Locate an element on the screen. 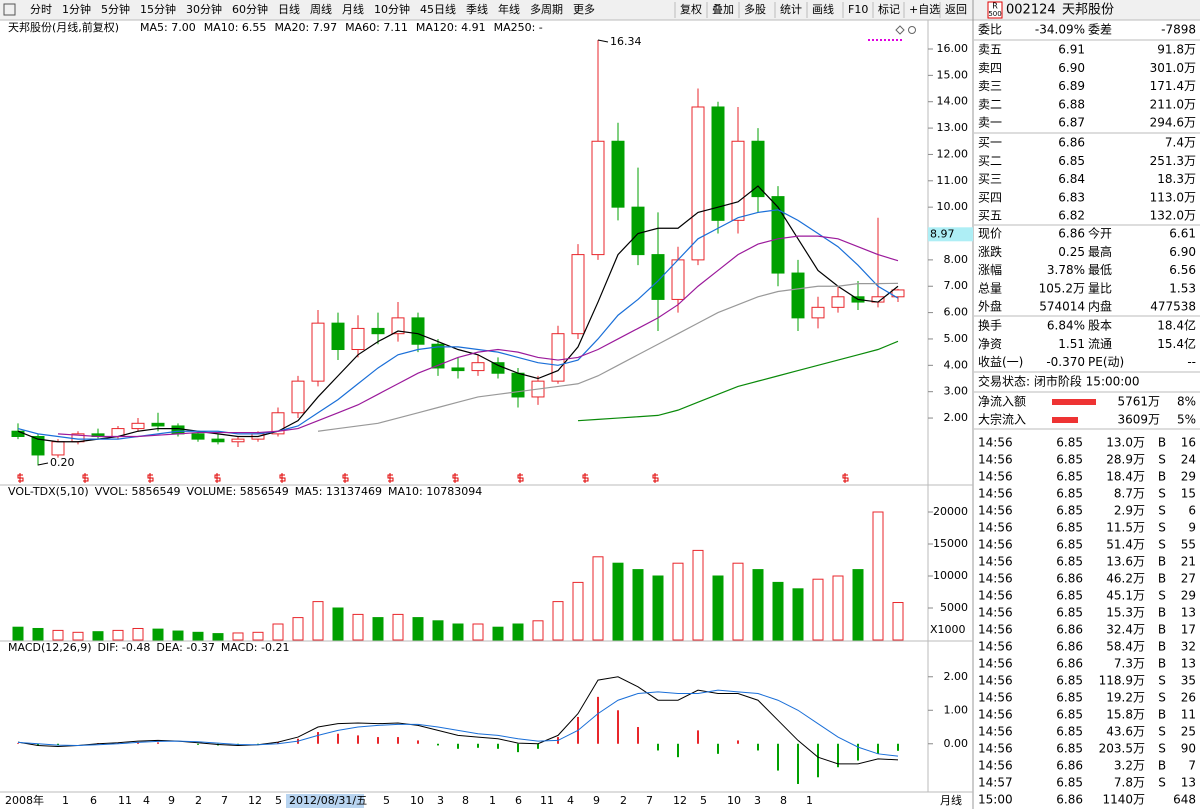  flow-label: 净流入额 is located at coordinates (1002, 402).